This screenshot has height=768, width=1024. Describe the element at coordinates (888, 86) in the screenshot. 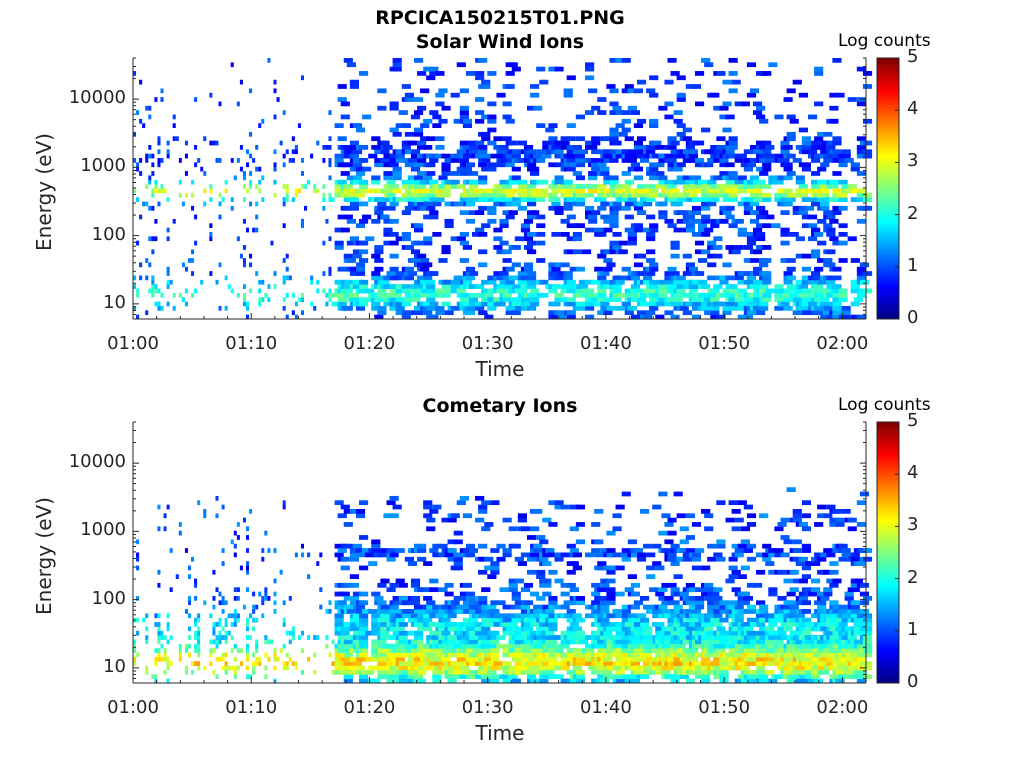

I see `colorbar-segment` at that location.